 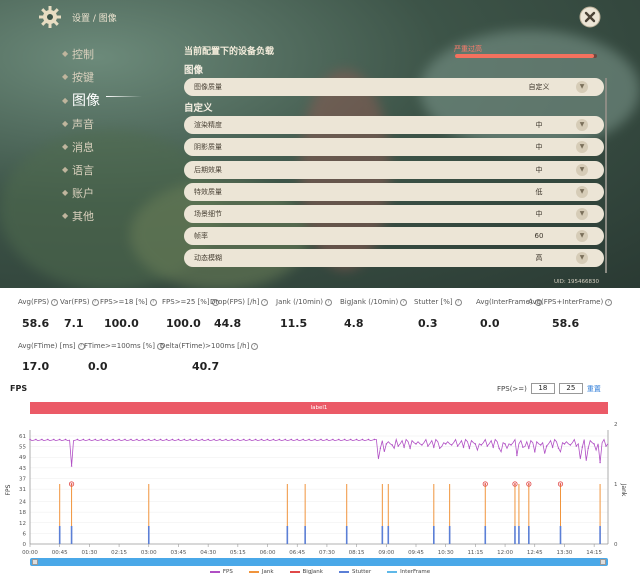 I want to click on menu-item-3: ◆ 声音, so click(x=117, y=123).